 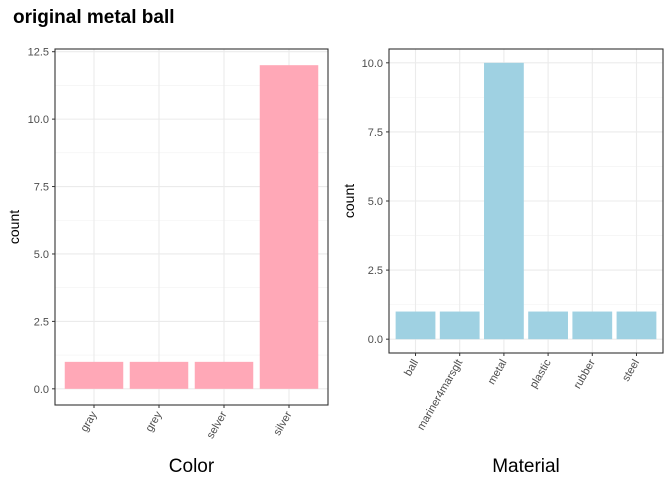 I want to click on bar-rubber, so click(x=592, y=325).